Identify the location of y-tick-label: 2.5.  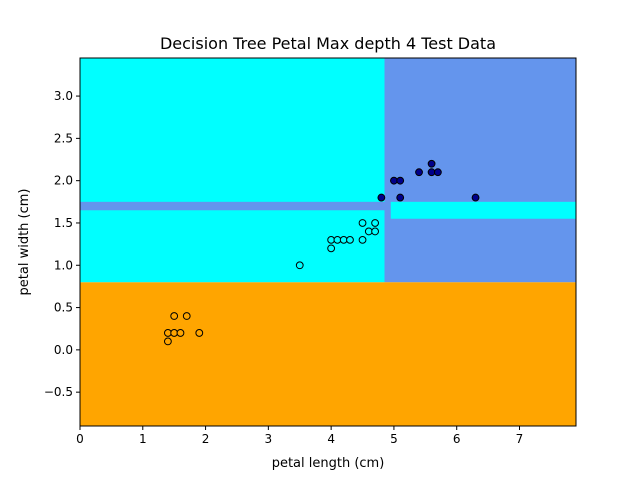
(63, 138).